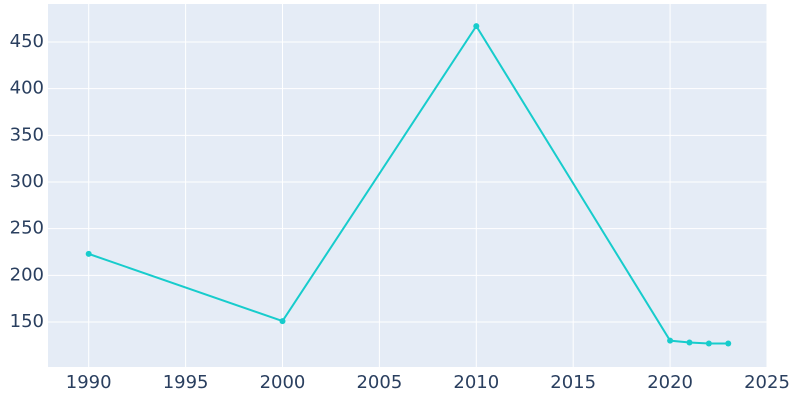  I want to click on x-tick-label: 2005, so click(379, 382).